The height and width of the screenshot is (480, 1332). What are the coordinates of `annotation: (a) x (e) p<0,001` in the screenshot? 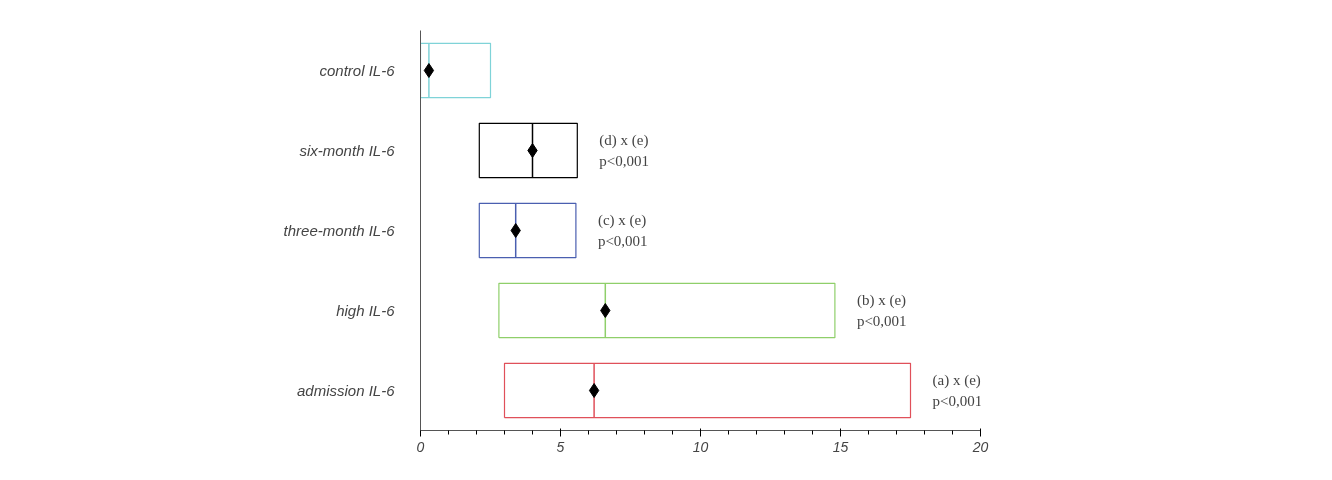 It's located at (957, 390).